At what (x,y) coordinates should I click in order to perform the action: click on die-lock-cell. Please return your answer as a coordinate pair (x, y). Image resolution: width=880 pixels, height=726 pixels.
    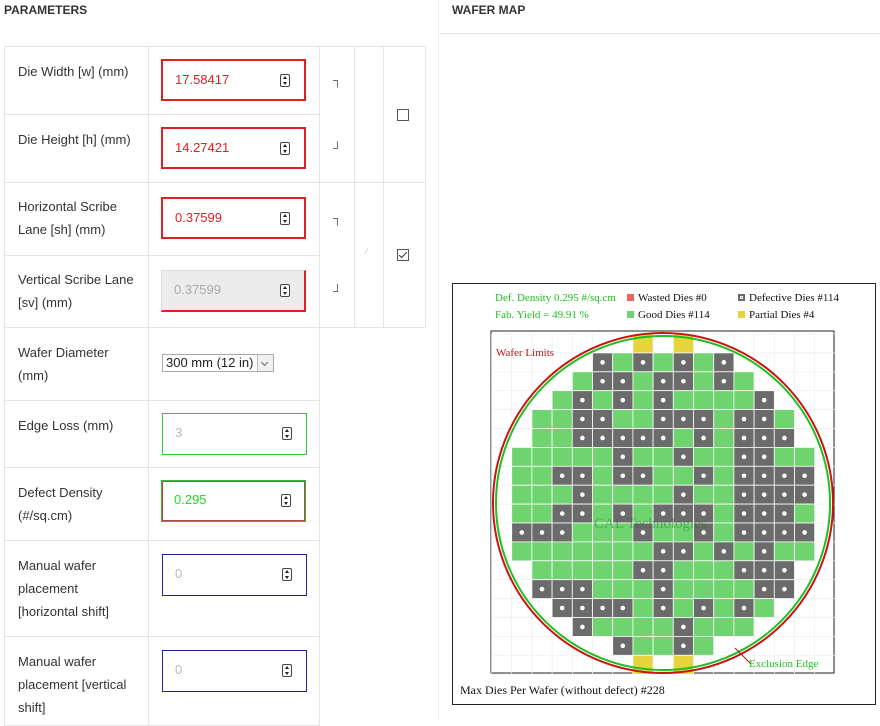
    Looking at the image, I should click on (369, 114).